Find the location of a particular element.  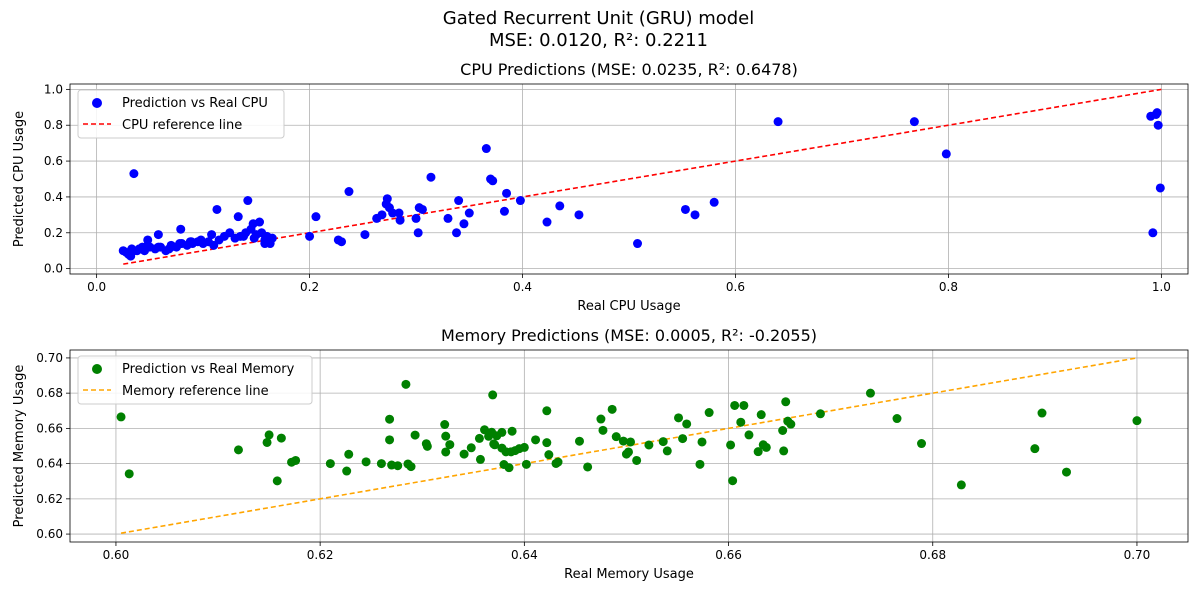

cpu-y-tick-label: 0.8 is located at coordinates (53, 125).